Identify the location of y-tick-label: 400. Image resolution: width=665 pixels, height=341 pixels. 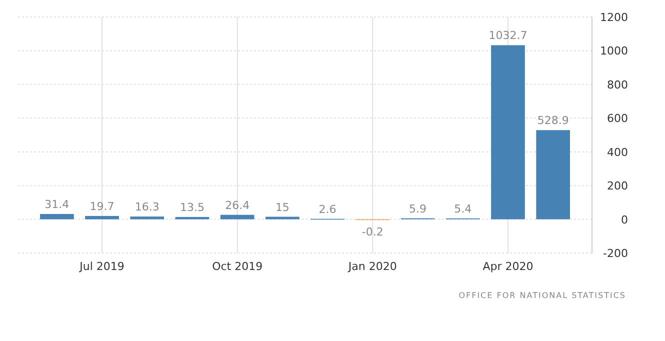
(617, 152).